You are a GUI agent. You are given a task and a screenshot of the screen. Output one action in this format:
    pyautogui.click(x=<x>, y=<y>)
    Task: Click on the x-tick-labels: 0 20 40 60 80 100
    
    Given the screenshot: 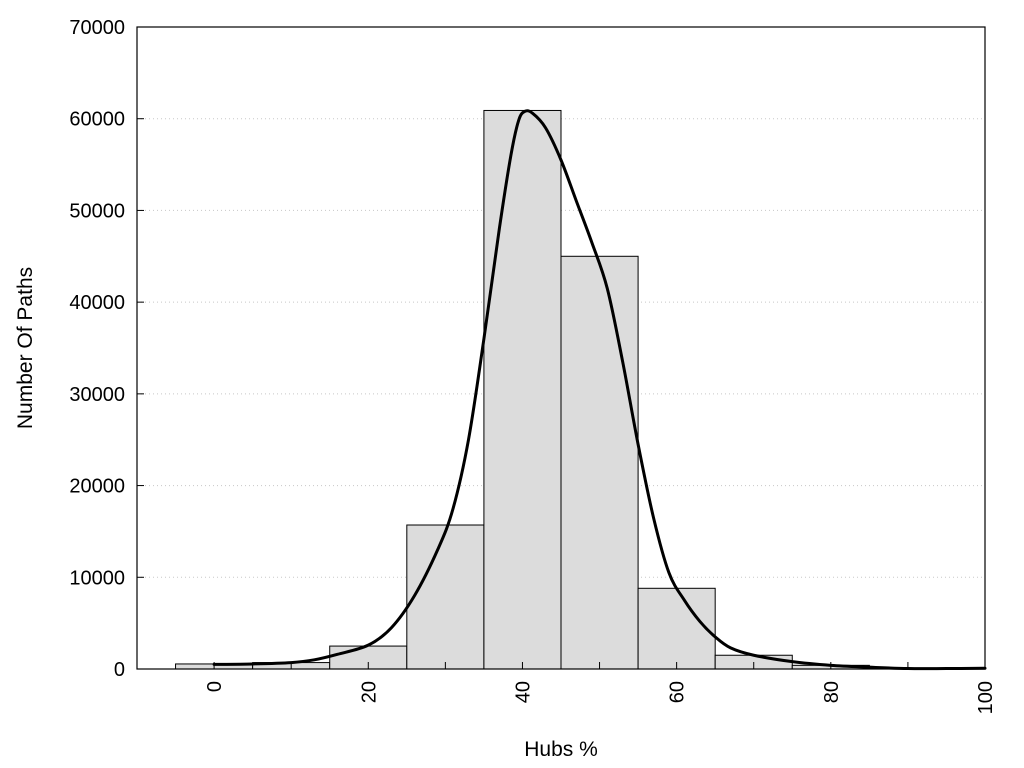 What is the action you would take?
    pyautogui.click(x=600, y=697)
    